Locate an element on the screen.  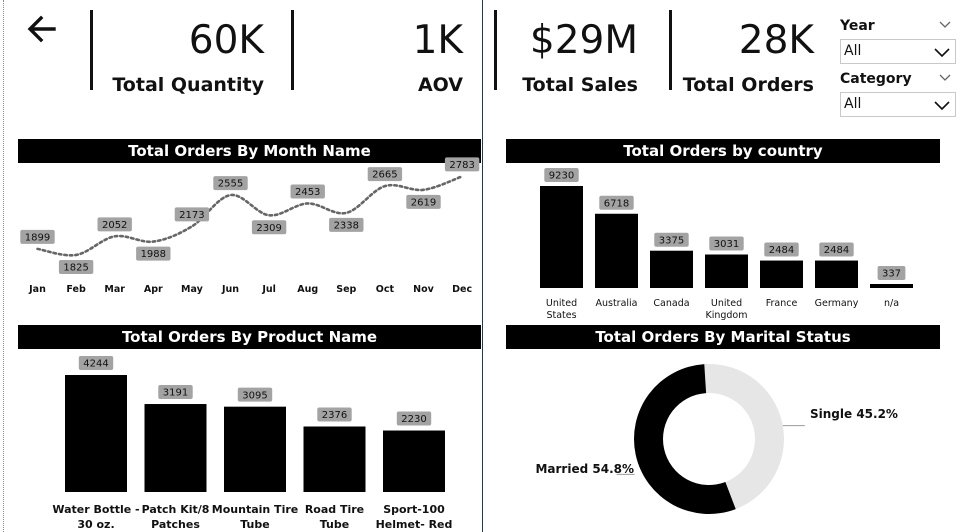
country-data-label: 9230 is located at coordinates (561, 176).